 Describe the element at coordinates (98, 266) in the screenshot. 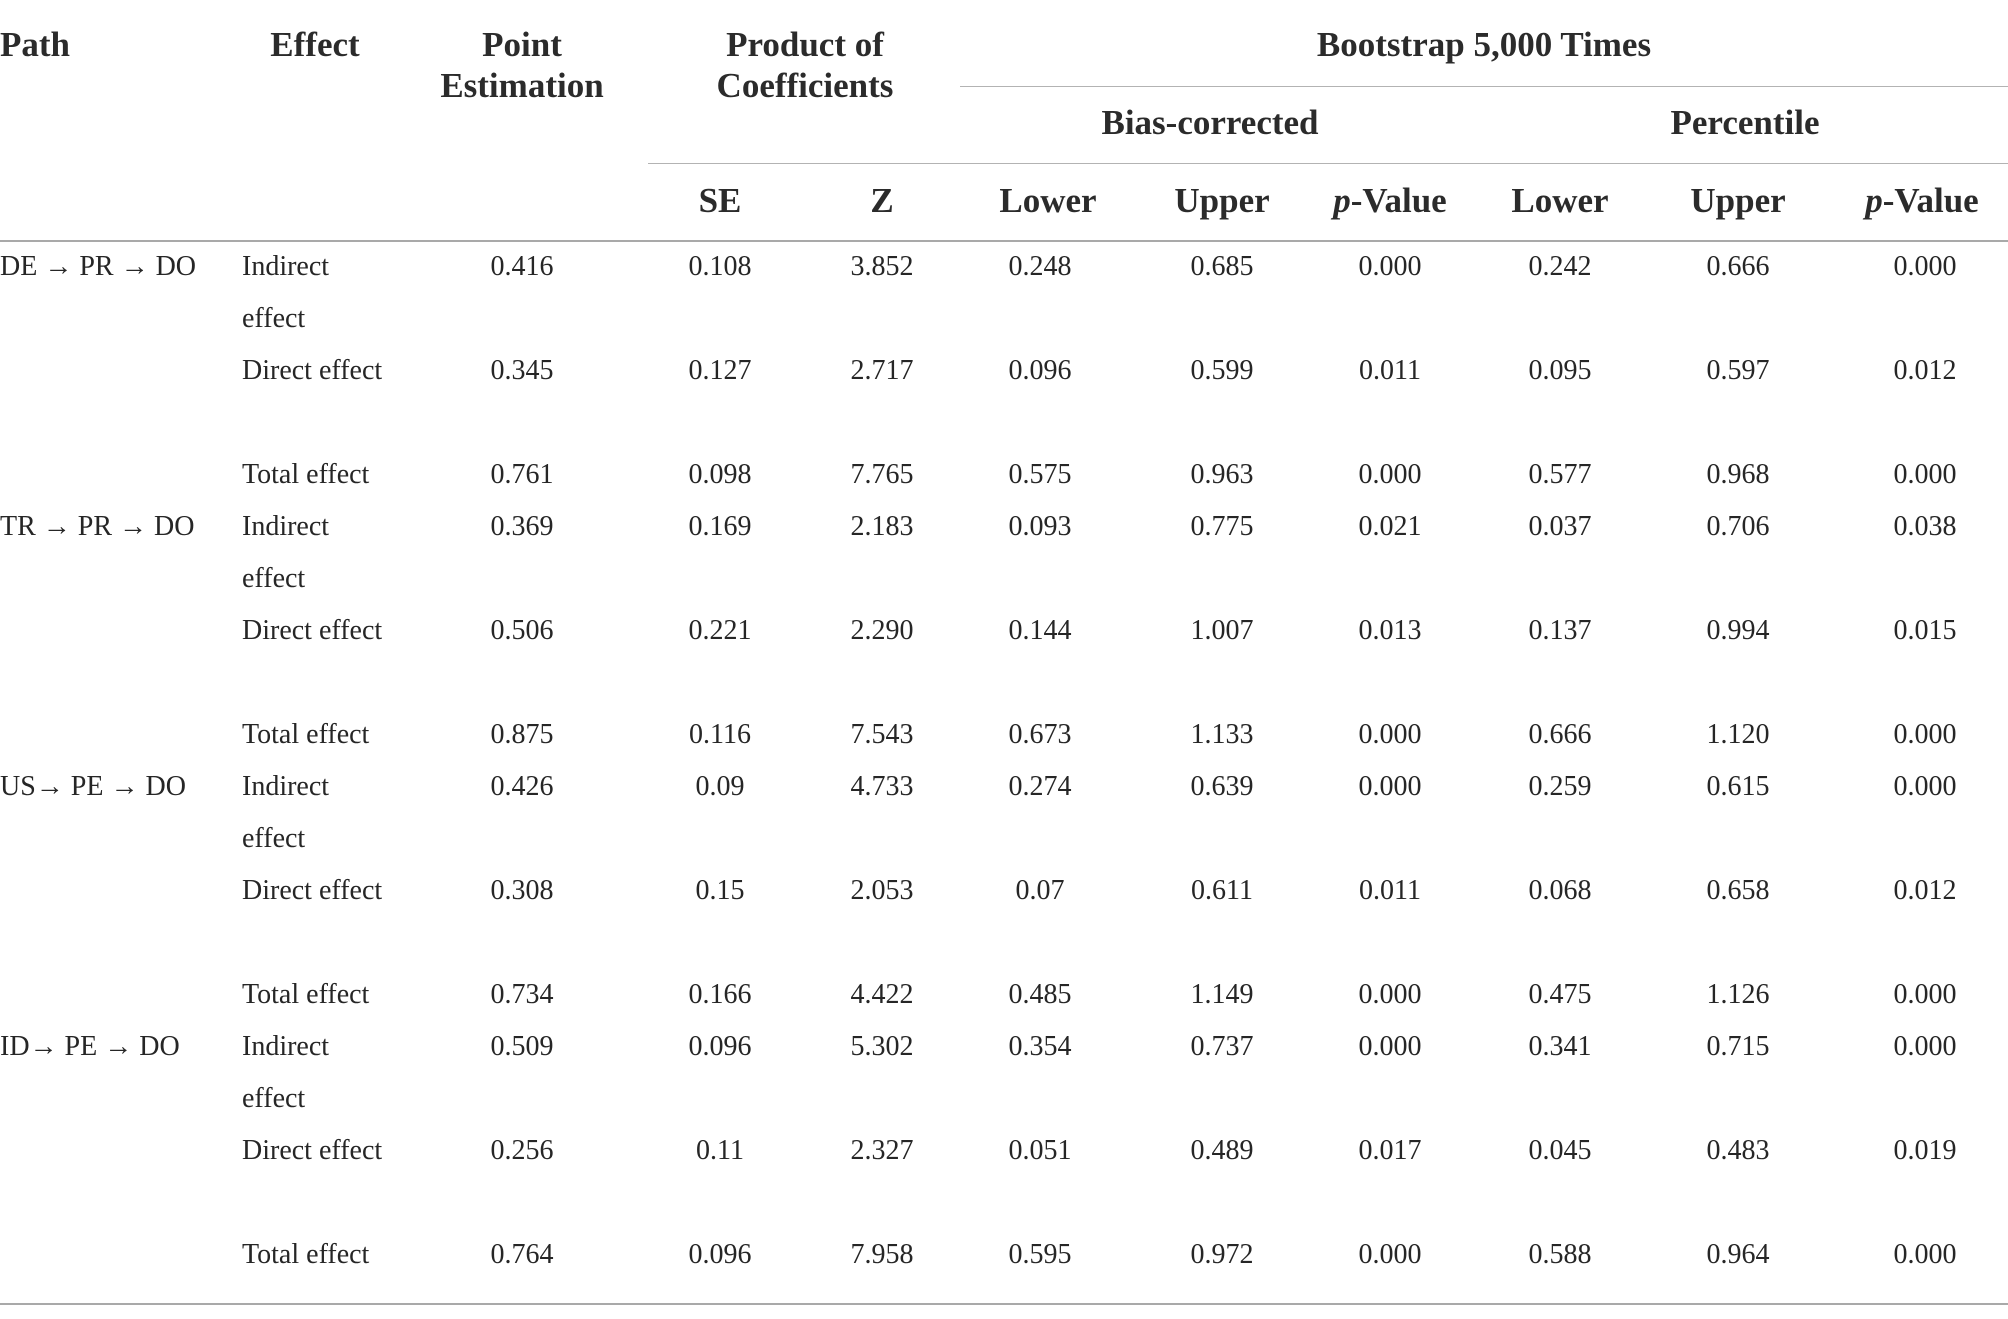

I see `cell-path: DE → PR → DO` at that location.